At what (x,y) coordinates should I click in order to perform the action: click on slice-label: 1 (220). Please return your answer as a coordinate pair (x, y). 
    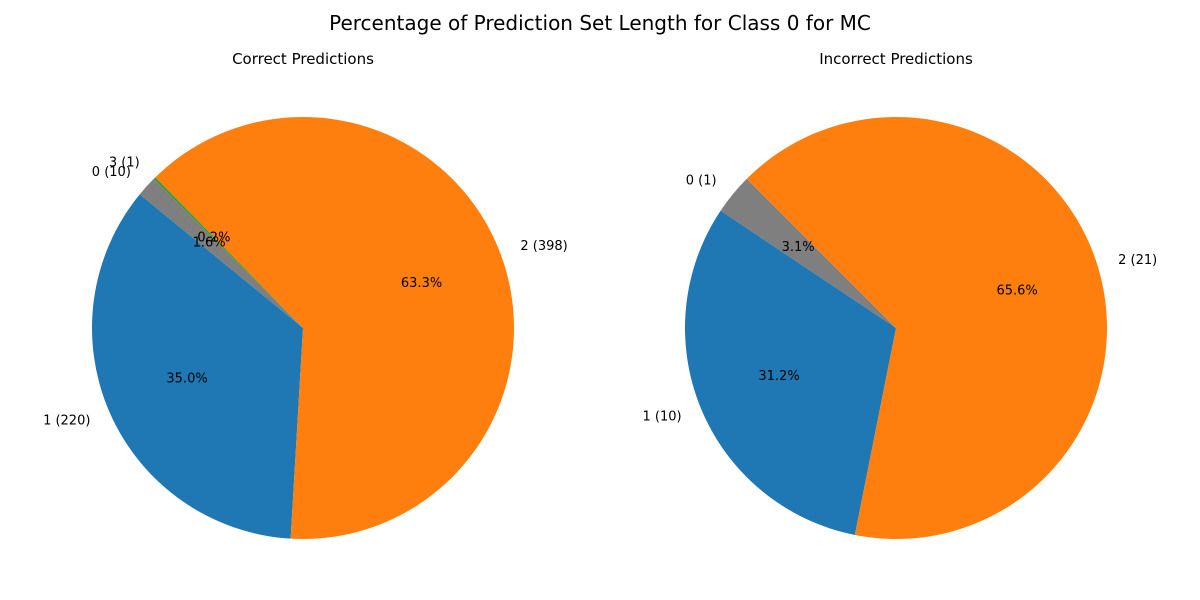
    Looking at the image, I should click on (66, 421).